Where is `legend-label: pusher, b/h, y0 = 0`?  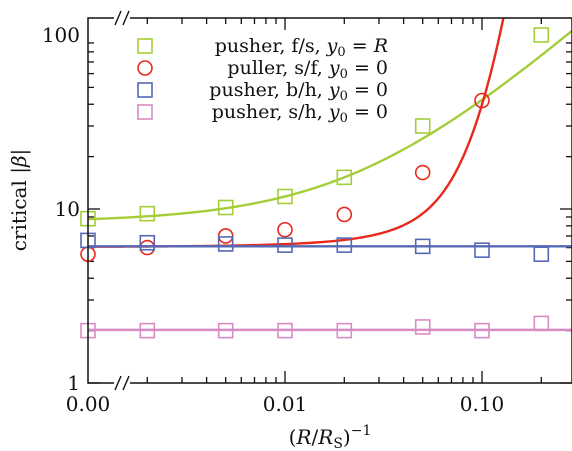
legend-label: pusher, b/h, y0 = 0 is located at coordinates (298, 91).